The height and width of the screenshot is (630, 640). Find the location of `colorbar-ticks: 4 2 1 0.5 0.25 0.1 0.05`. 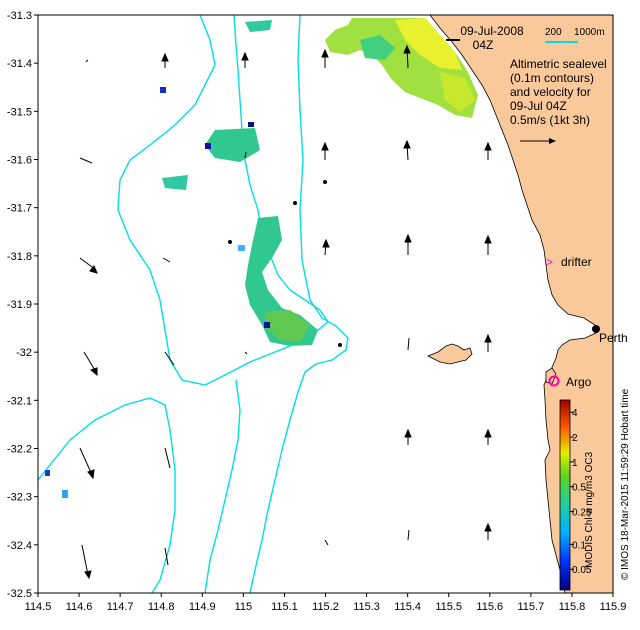

colorbar-ticks: 4 2 1 0.5 0.25 0.1 0.05 is located at coordinates (581, 492).